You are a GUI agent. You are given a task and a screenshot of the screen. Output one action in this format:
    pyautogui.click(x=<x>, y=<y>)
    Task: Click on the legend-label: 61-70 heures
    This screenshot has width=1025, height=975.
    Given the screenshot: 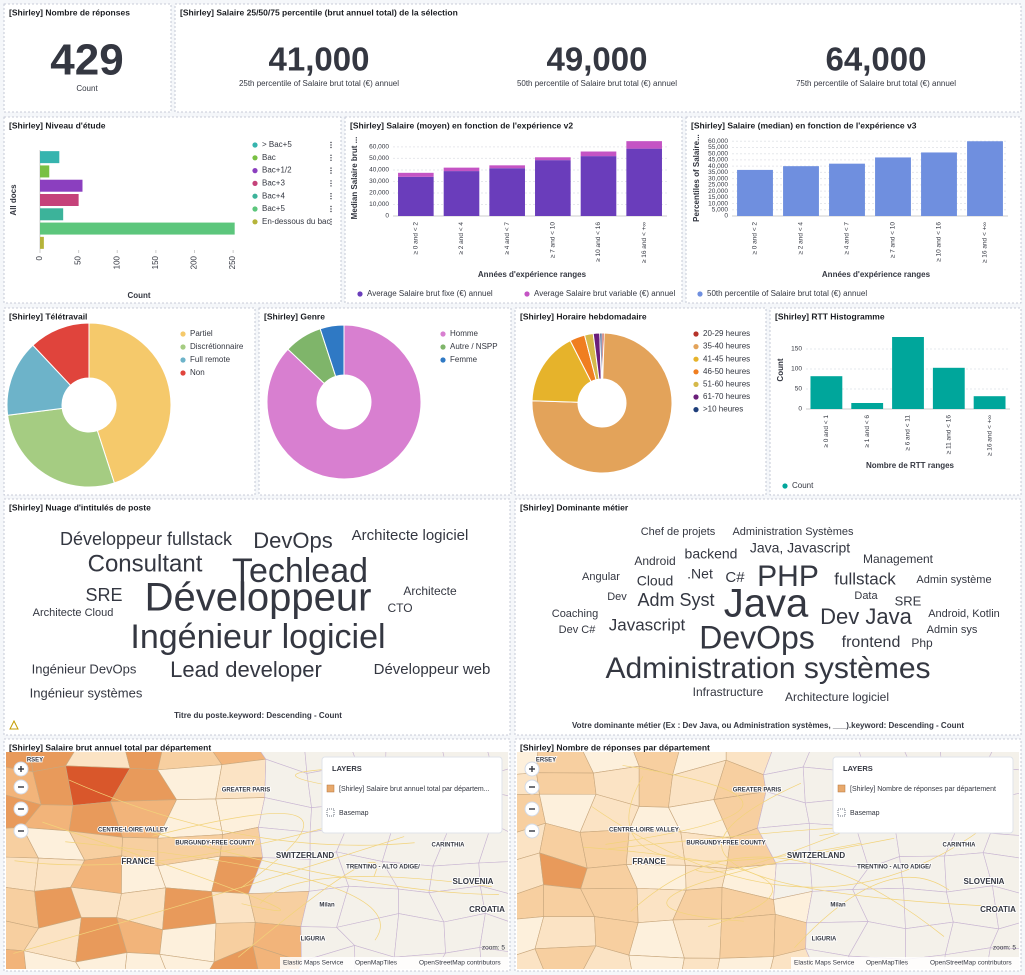 What is the action you would take?
    pyautogui.click(x=726, y=396)
    